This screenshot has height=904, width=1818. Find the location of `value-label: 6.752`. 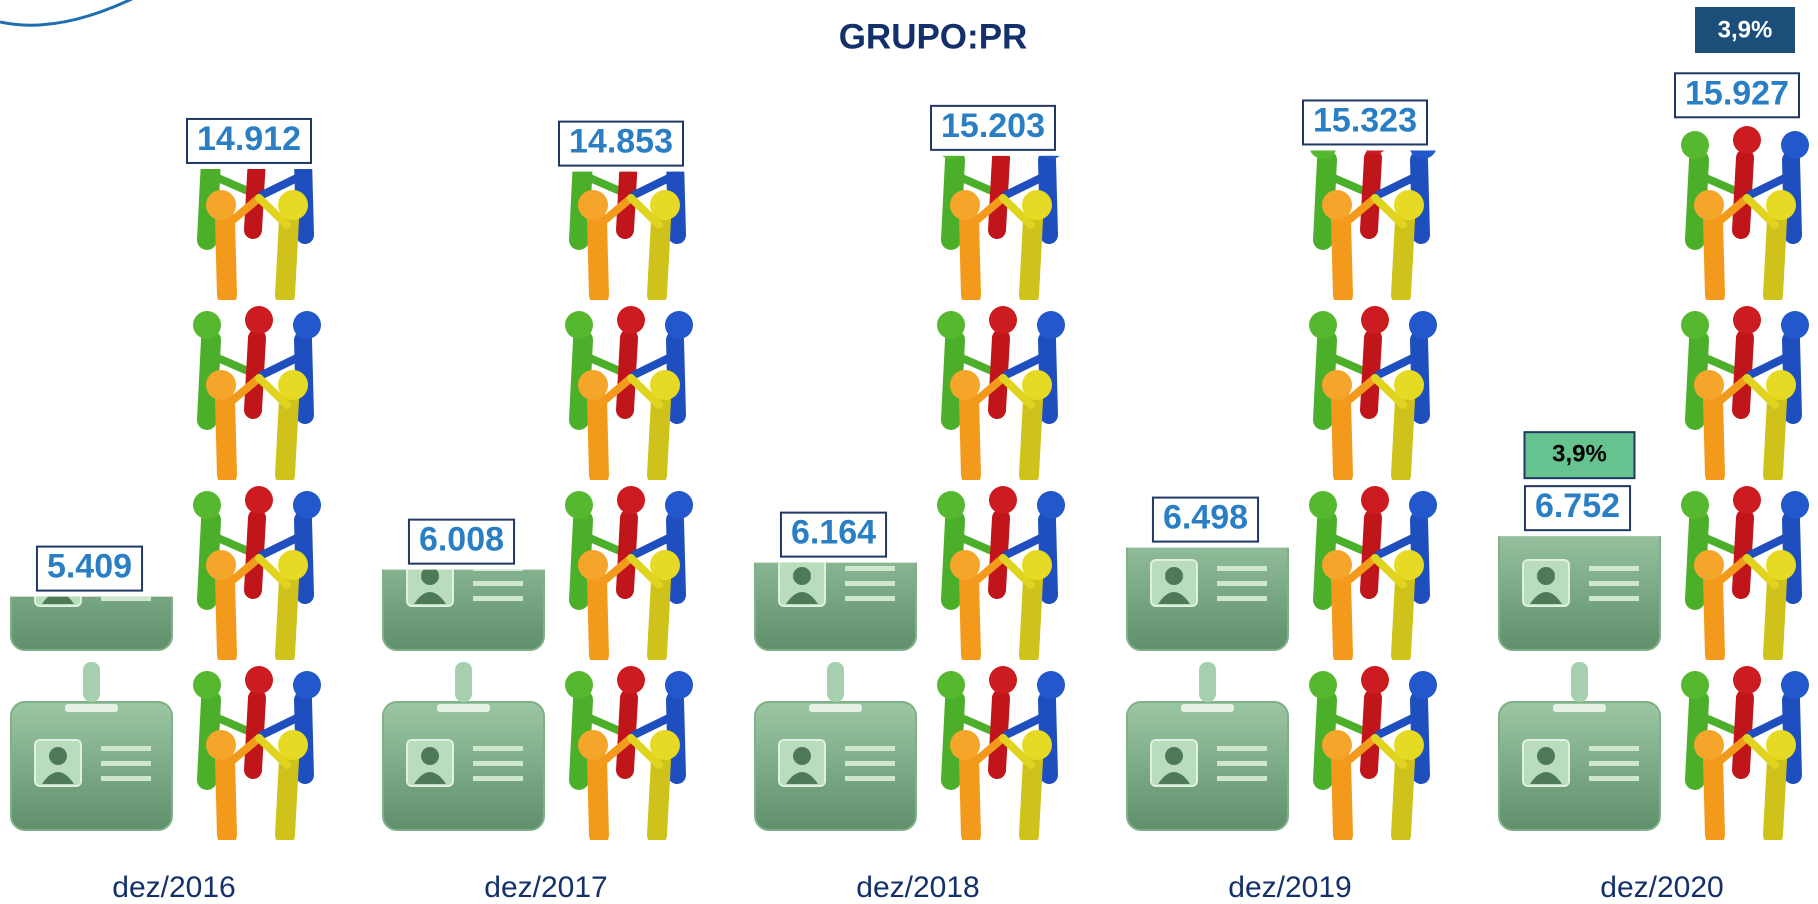

value-label: 6.752 is located at coordinates (1577, 506).